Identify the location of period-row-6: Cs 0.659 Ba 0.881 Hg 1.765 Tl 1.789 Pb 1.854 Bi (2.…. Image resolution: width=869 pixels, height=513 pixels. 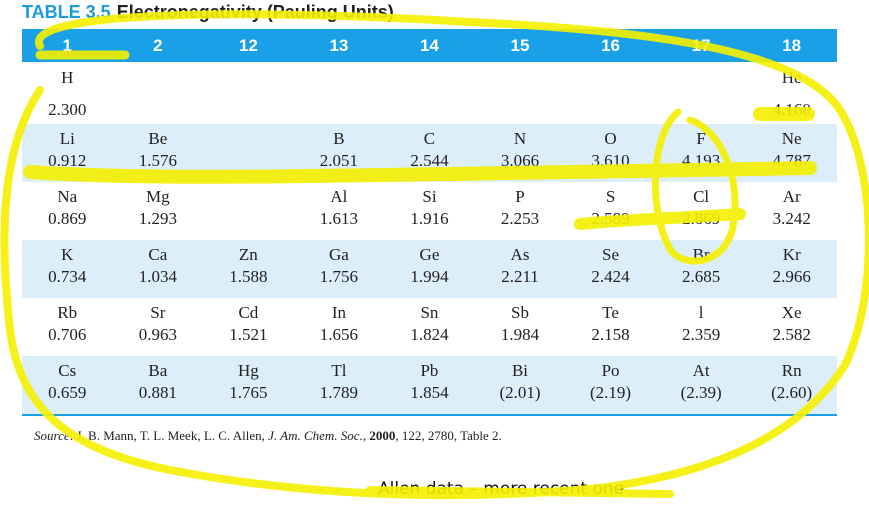
(429, 386).